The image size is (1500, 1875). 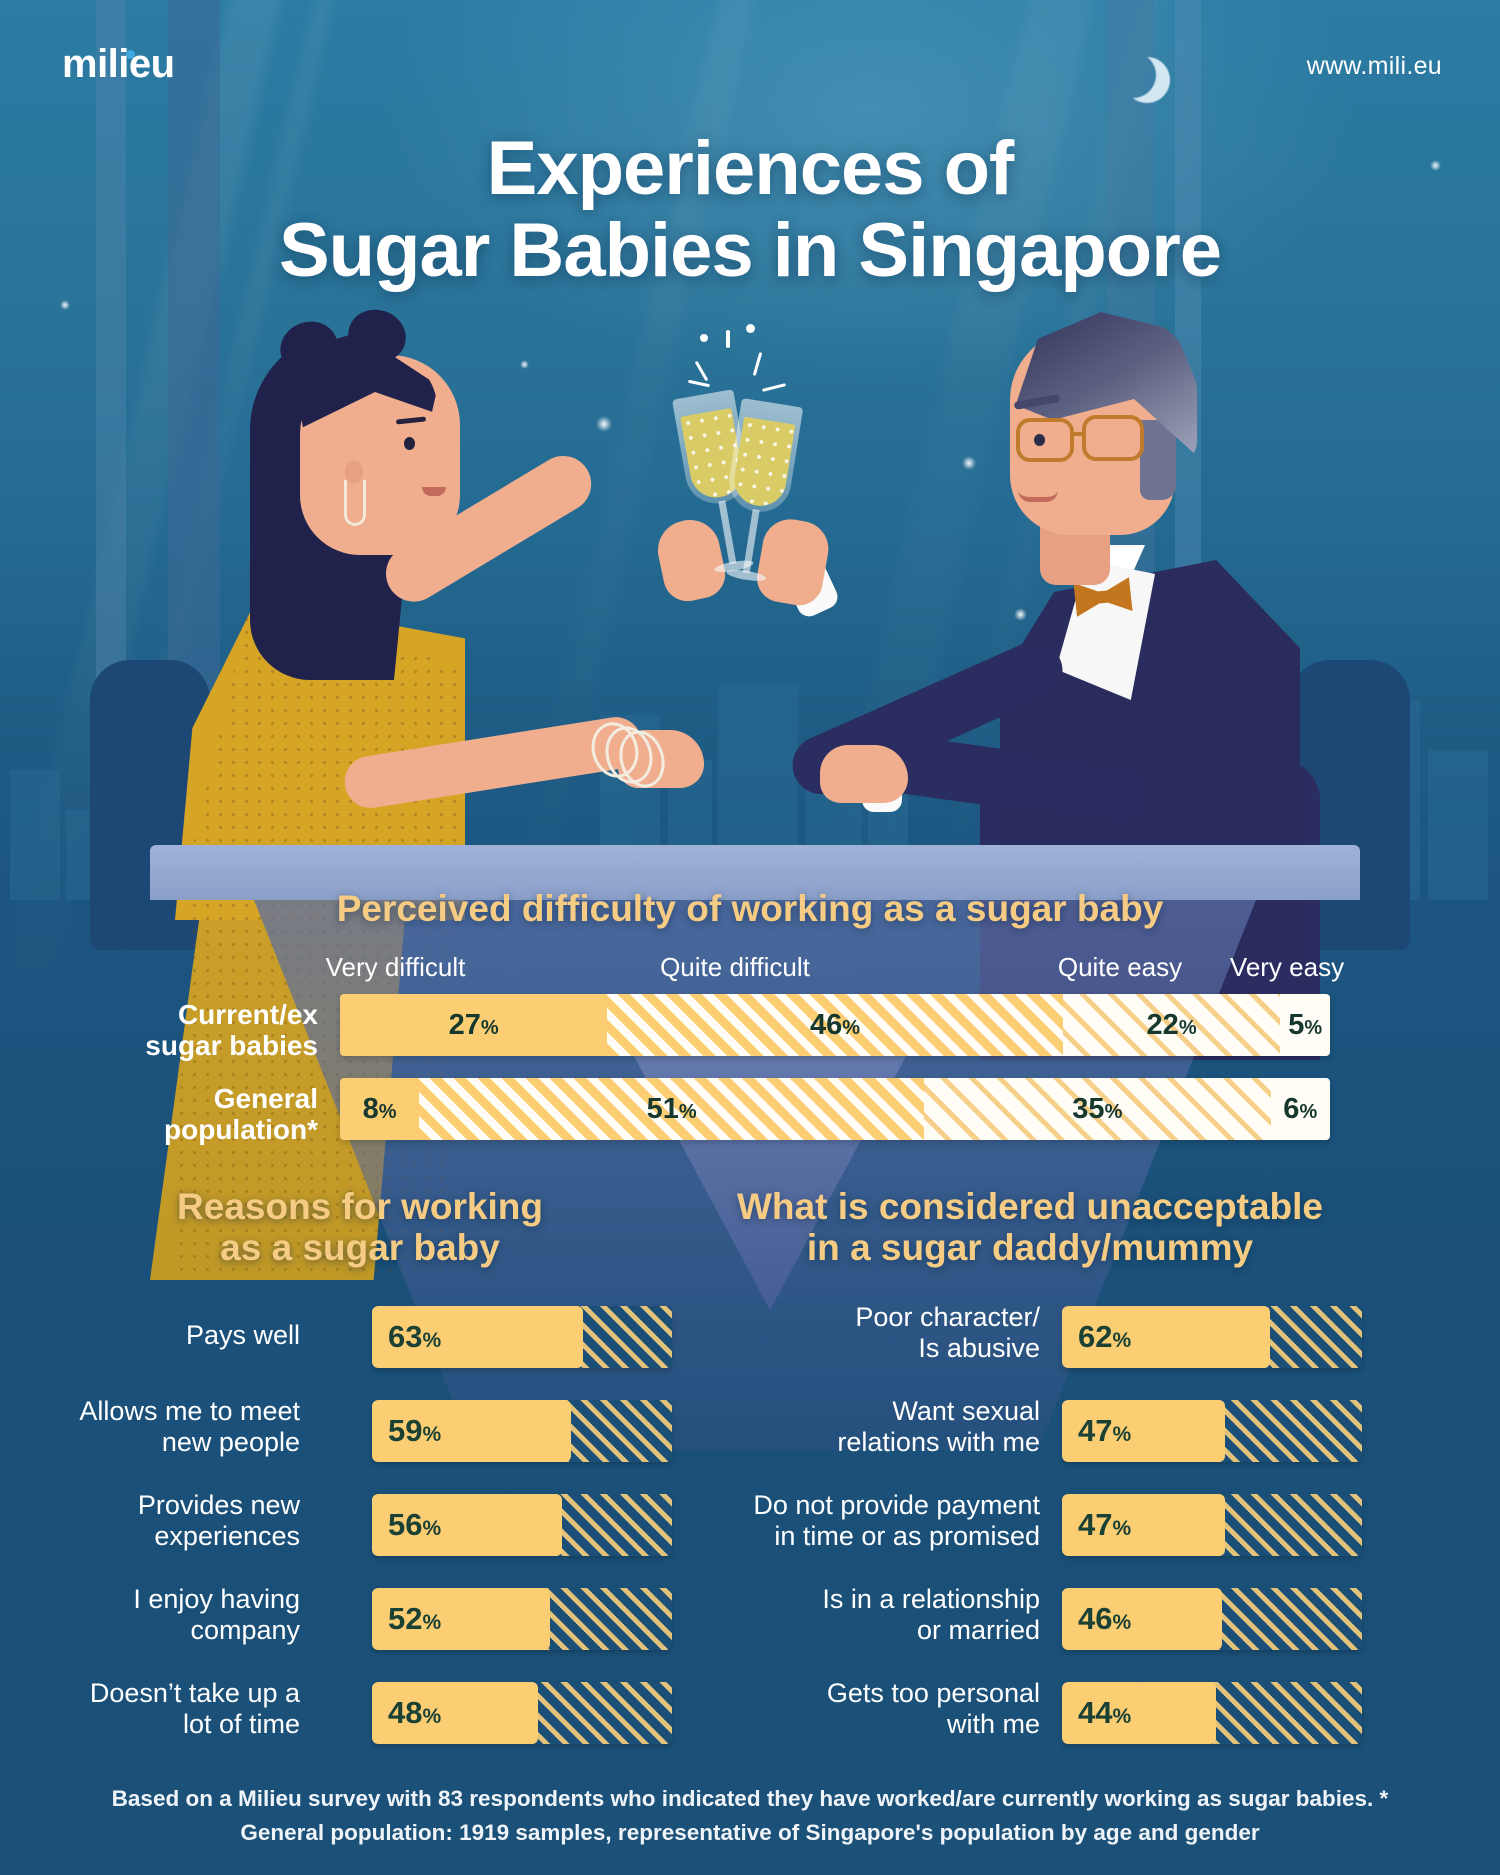 What do you see at coordinates (247, 1014) in the screenshot?
I see `label-line-1: Current/ex` at bounding box center [247, 1014].